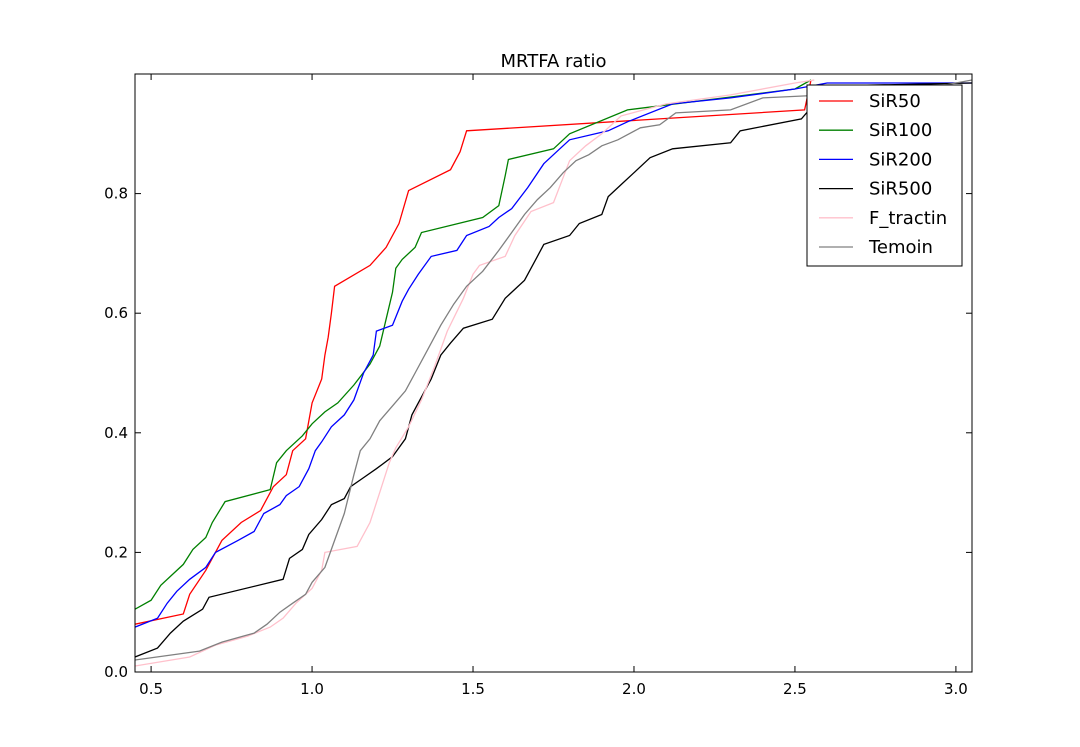 The height and width of the screenshot is (747, 1080). What do you see at coordinates (895, 101) in the screenshot?
I see `legend-label-sir50: SiR50` at bounding box center [895, 101].